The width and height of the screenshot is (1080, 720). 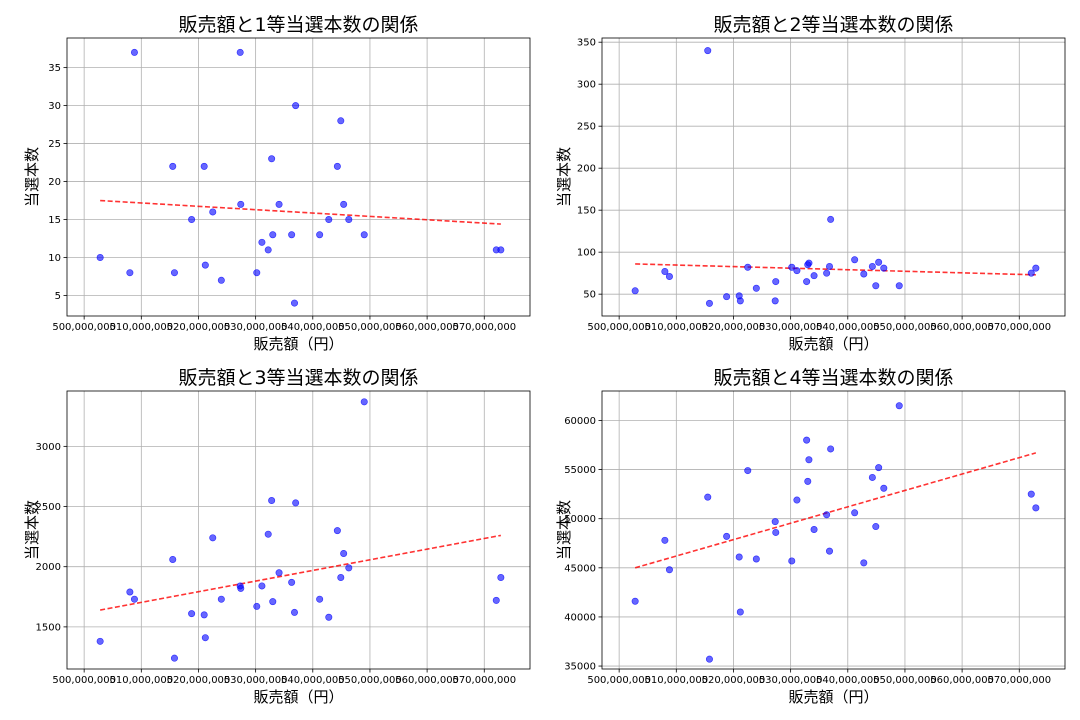 I want to click on p4-y-tick-label-5: 60000, so click(x=580, y=421).